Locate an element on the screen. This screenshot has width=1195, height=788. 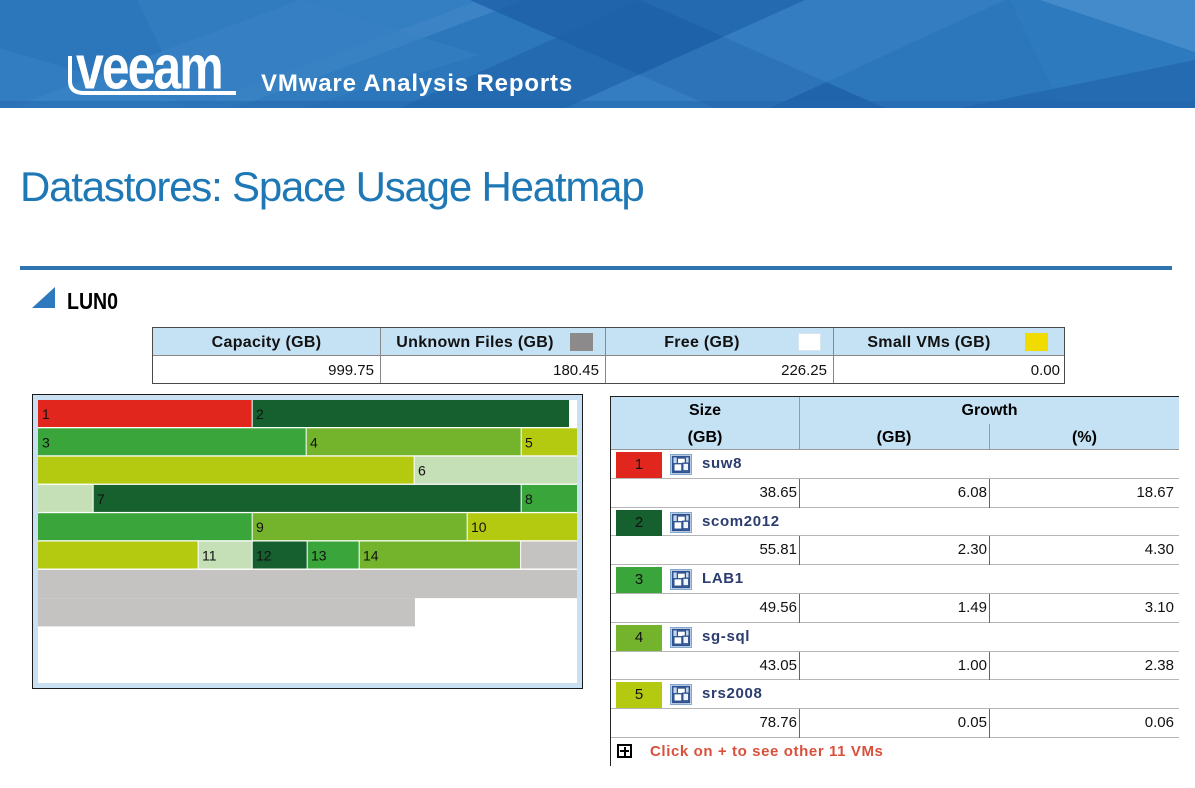
svg-text: 7 is located at coordinates (101, 499).